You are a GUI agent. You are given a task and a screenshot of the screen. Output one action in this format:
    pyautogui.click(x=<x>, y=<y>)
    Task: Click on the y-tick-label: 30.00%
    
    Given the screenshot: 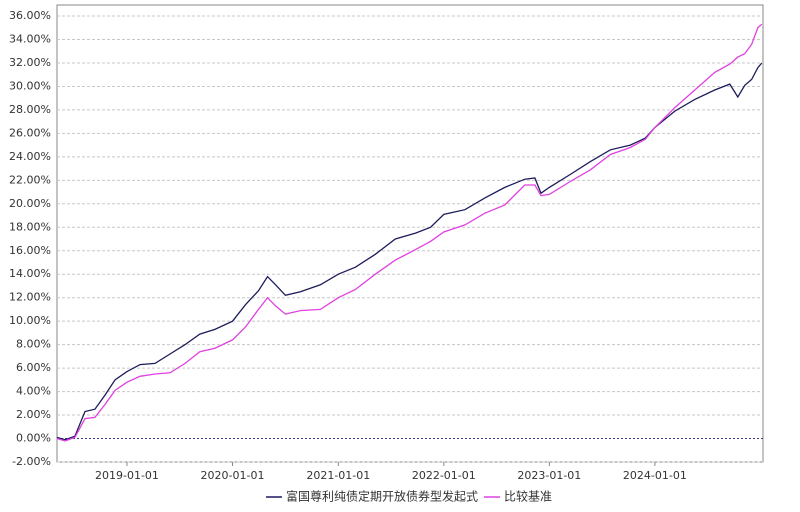 What is the action you would take?
    pyautogui.click(x=30, y=85)
    